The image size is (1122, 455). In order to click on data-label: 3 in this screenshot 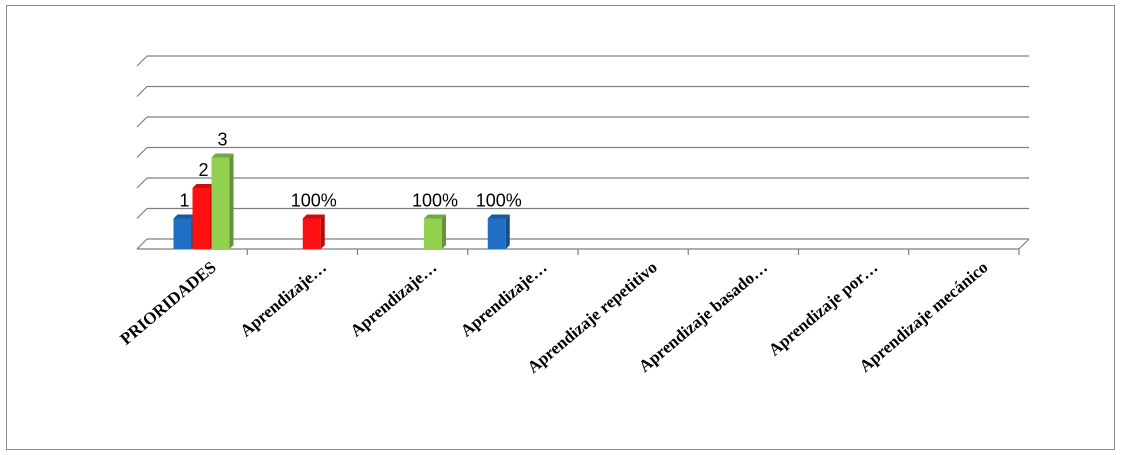, I will do `click(222, 140)`.